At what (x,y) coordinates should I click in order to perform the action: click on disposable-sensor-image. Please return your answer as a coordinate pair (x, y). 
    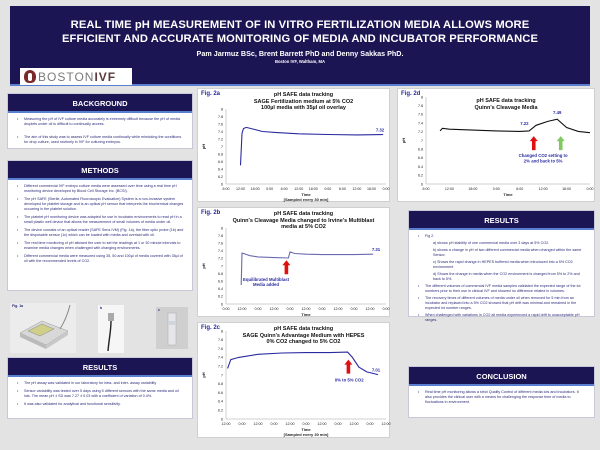
    Looking at the image, I should click on (172, 329).